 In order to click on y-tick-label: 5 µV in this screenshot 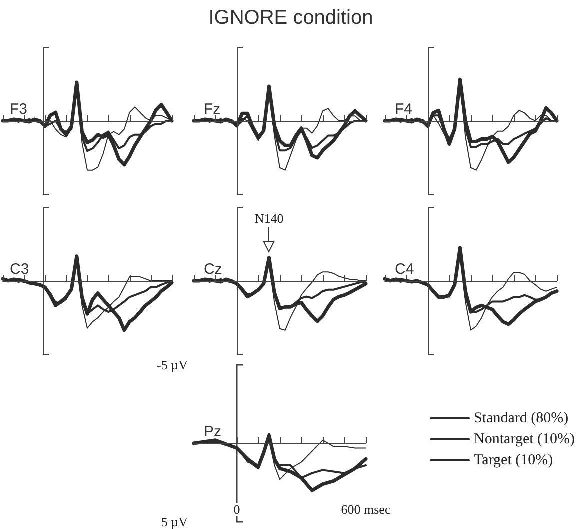, I will do `click(175, 521)`.